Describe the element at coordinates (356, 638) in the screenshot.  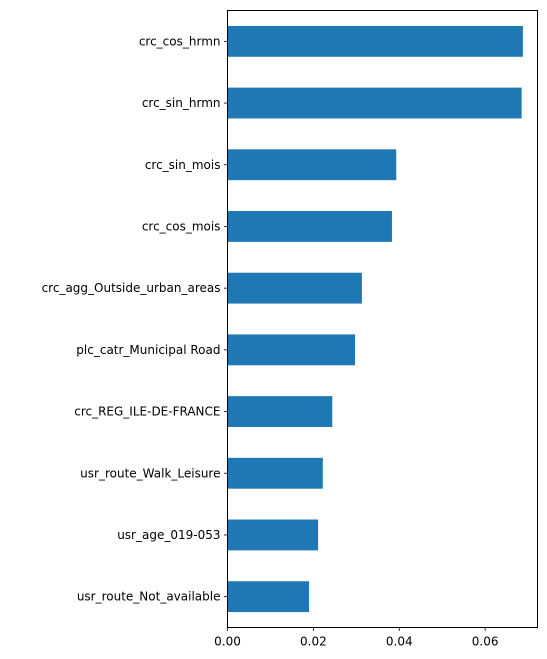
I see `x-axis-ticks: 0.00 0.02 0.04 0.06` at that location.